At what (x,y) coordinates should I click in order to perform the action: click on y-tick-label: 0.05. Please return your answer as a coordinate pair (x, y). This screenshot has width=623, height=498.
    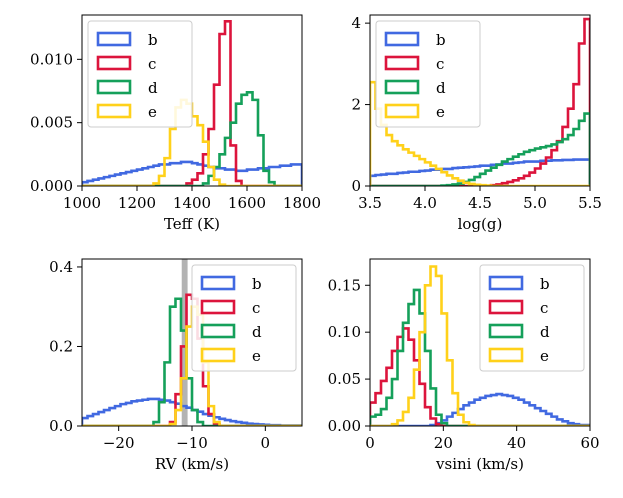
    Looking at the image, I should click on (344, 379).